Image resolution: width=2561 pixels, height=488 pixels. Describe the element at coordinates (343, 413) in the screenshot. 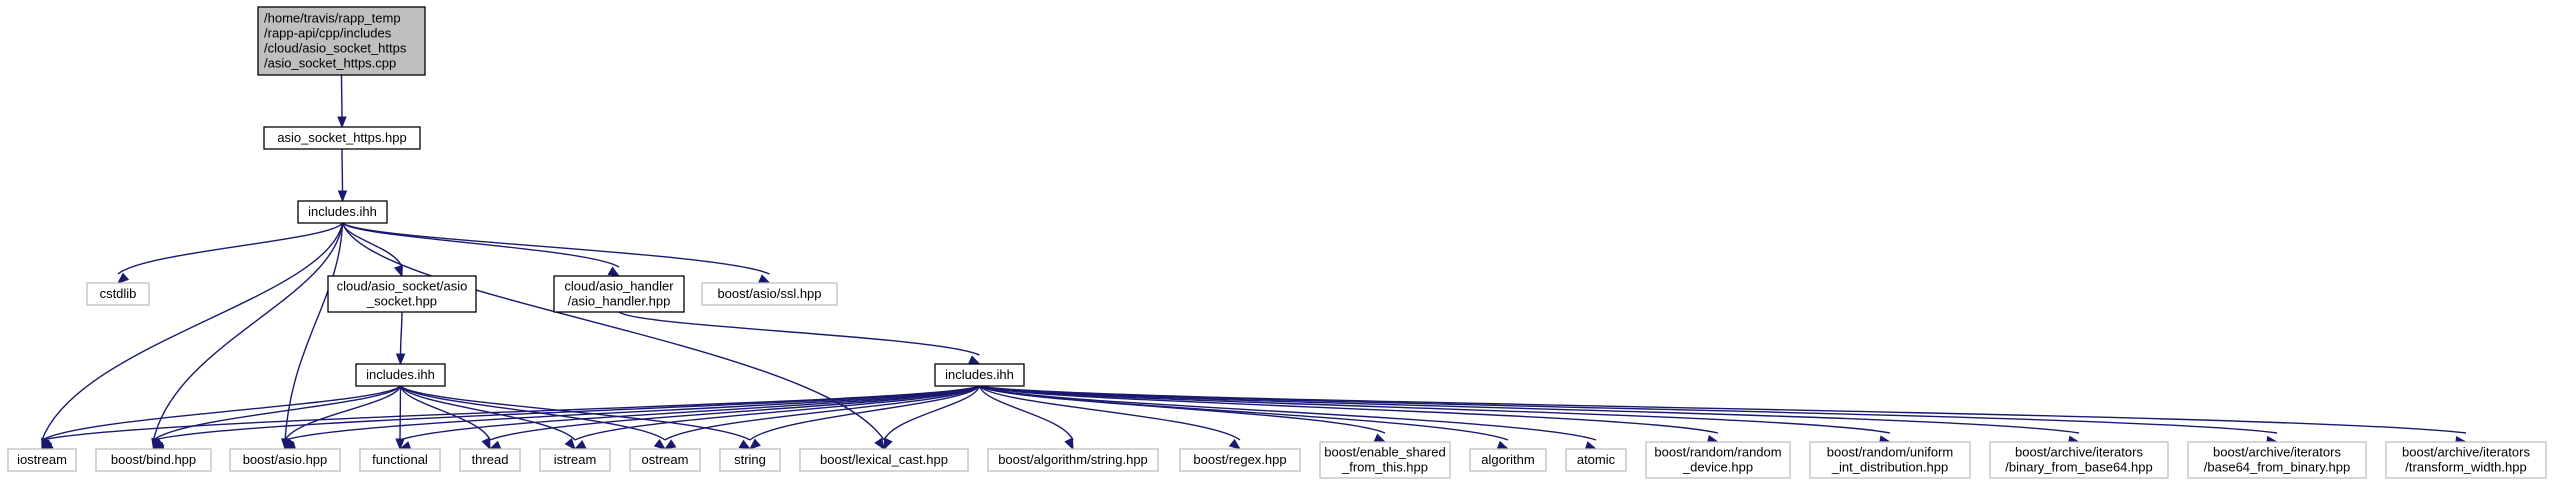

I see `edge-inc2-to-asio` at that location.